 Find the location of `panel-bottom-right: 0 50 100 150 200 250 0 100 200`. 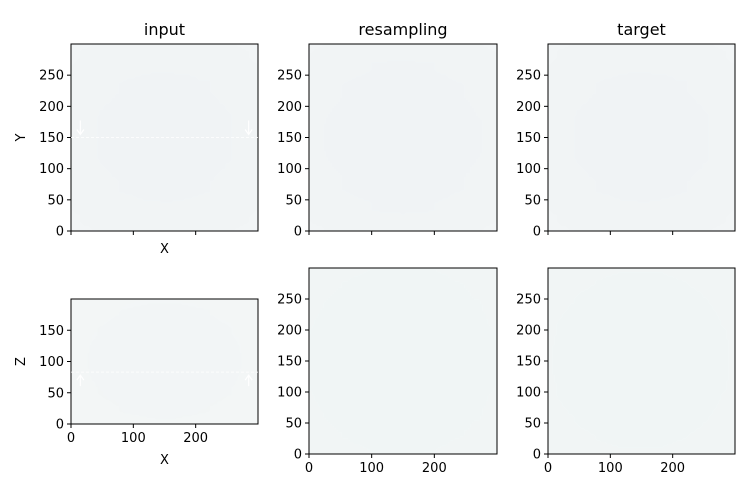

panel-bottom-right: 0 50 100 150 200 250 0 100 200 is located at coordinates (626, 371).